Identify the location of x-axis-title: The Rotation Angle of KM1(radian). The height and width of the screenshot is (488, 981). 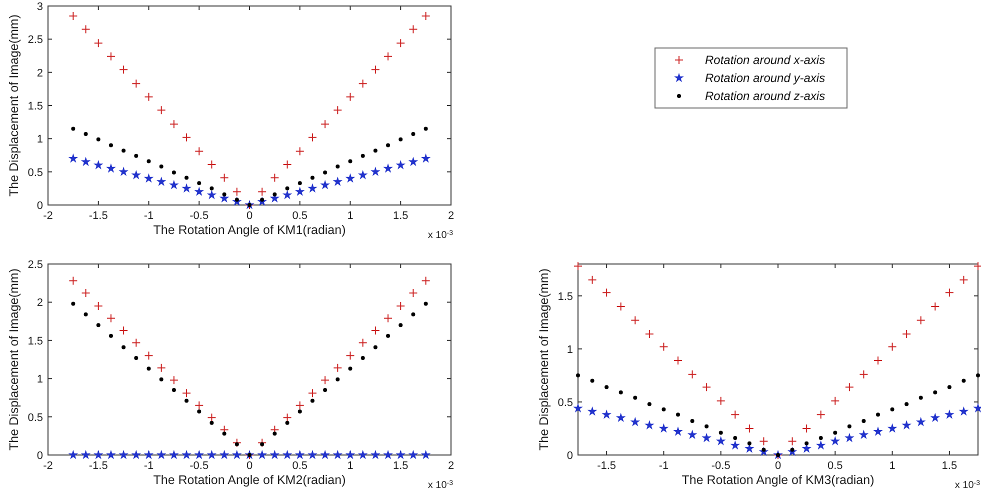
(249, 230).